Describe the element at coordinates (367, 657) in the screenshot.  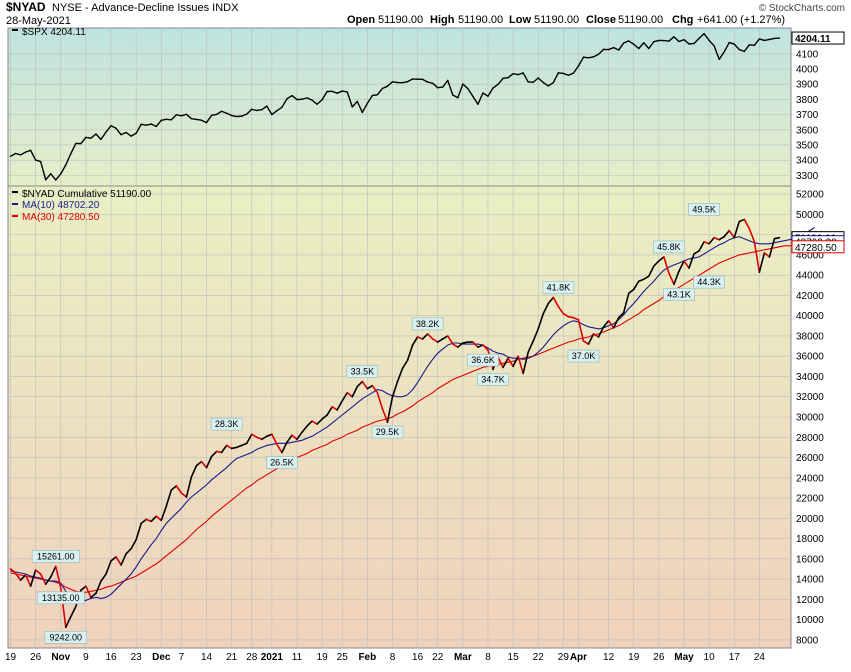
I see `x-tick-label: Feb` at that location.